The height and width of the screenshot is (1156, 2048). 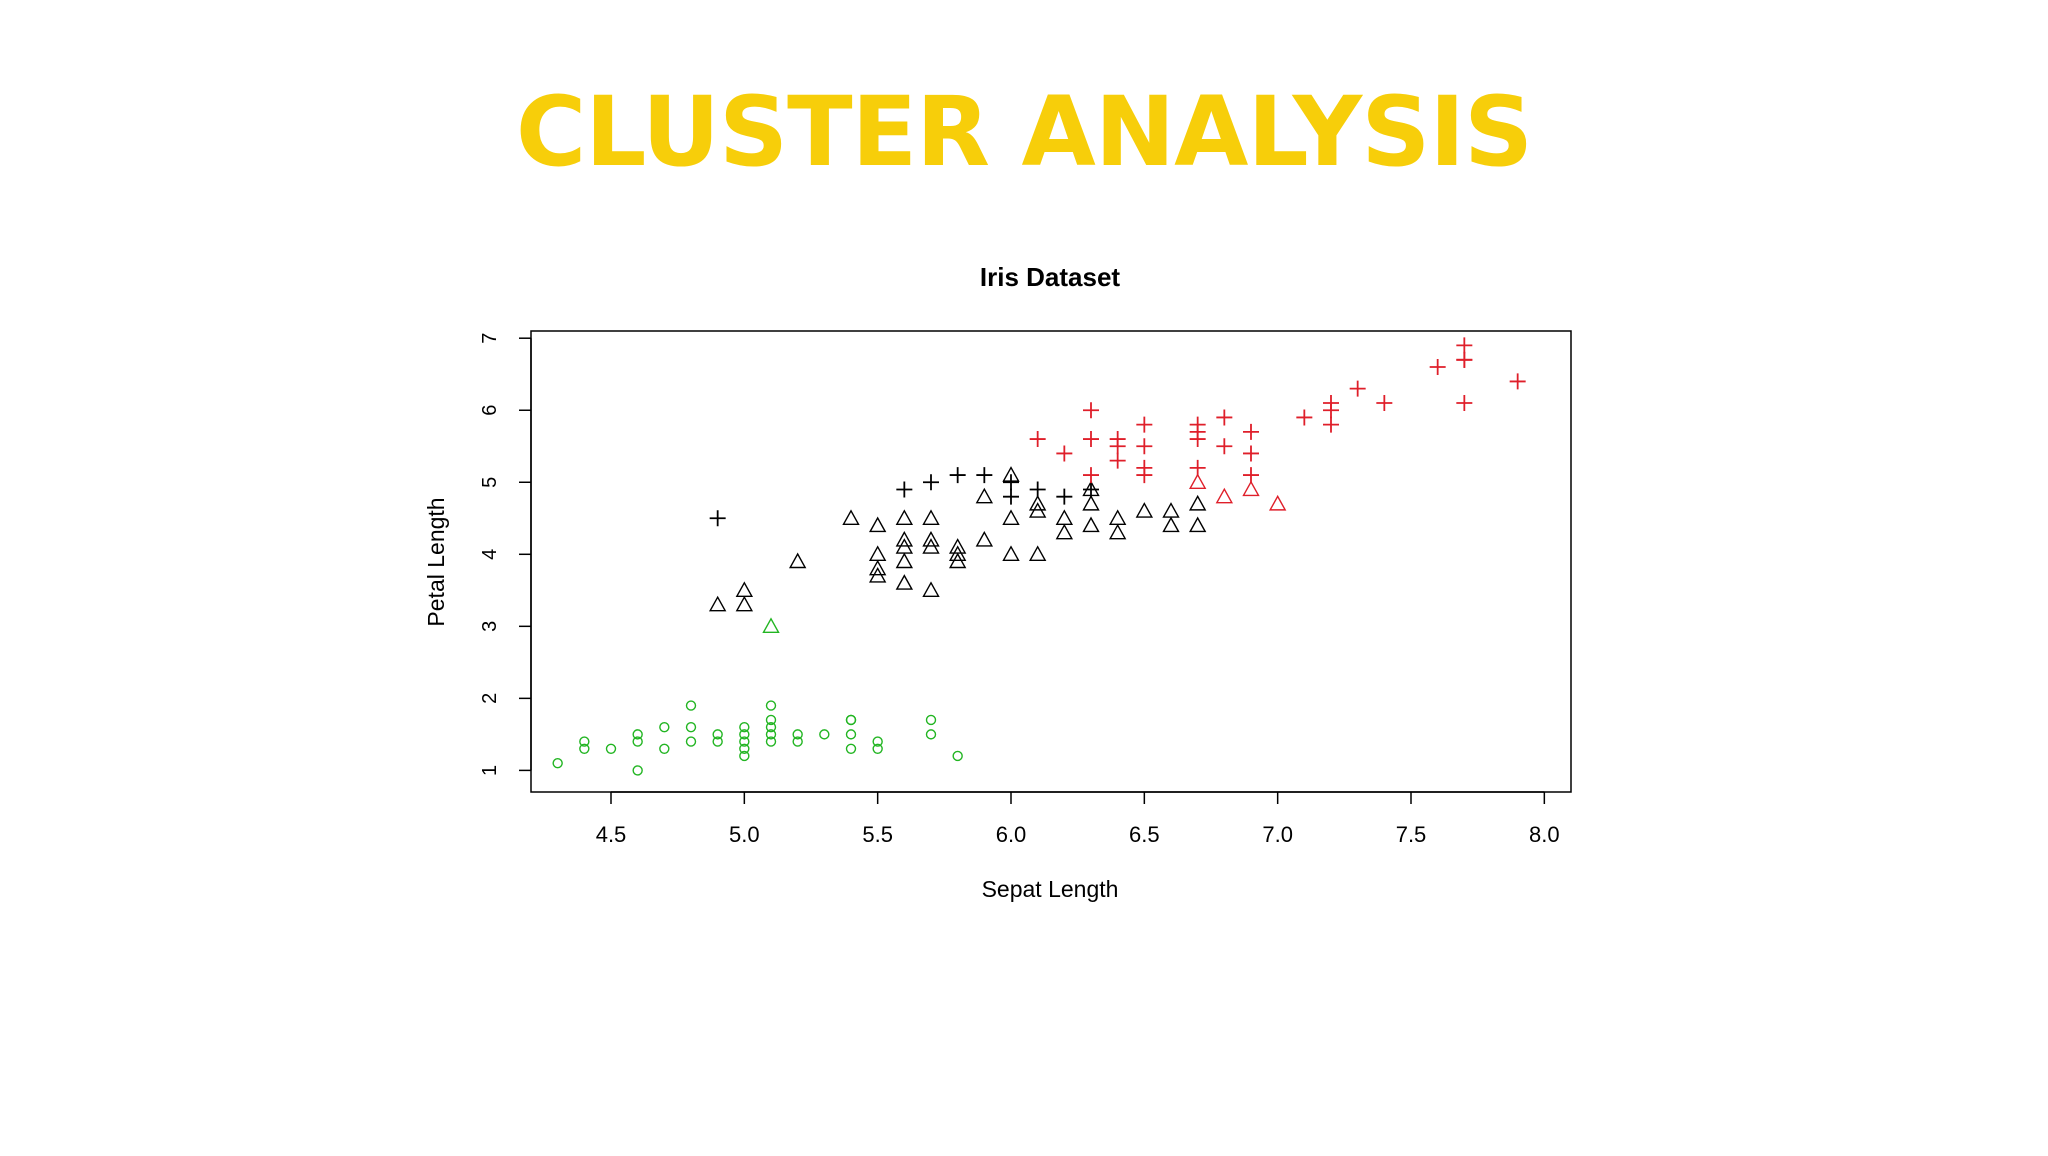 What do you see at coordinates (490, 770) in the screenshot?
I see `y-tick-label: 1` at bounding box center [490, 770].